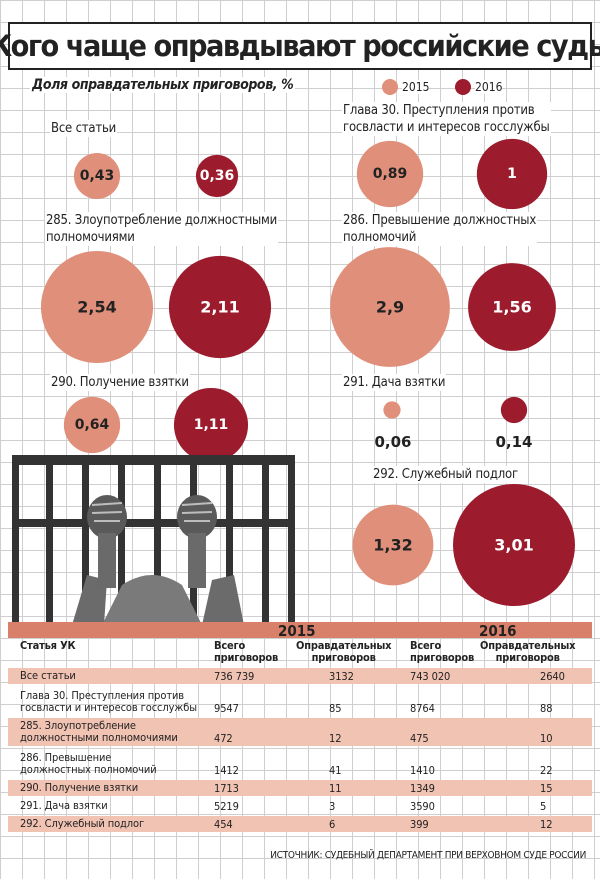 This screenshot has width=600, height=879. I want to click on table-cell-acquit-2016: 88, so click(546, 708).